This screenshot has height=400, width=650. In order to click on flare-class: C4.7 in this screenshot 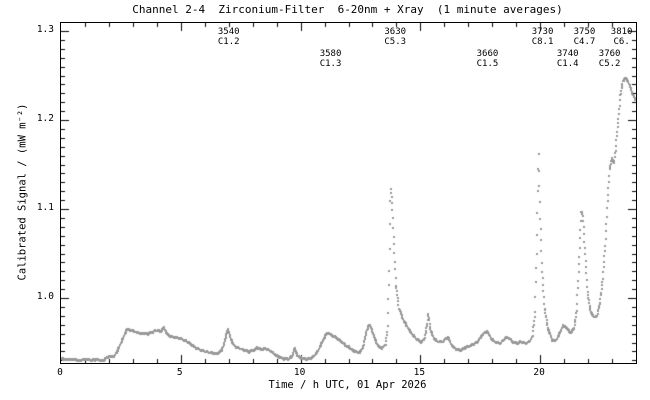, I will do `click(584, 41)`.